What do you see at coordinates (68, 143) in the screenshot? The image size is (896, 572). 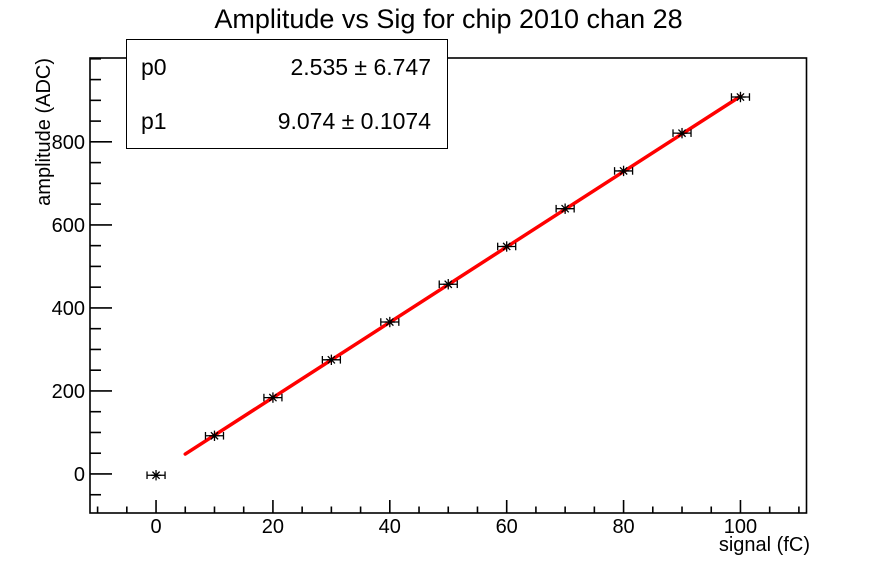 I see `y-tick-label: 800` at bounding box center [68, 143].